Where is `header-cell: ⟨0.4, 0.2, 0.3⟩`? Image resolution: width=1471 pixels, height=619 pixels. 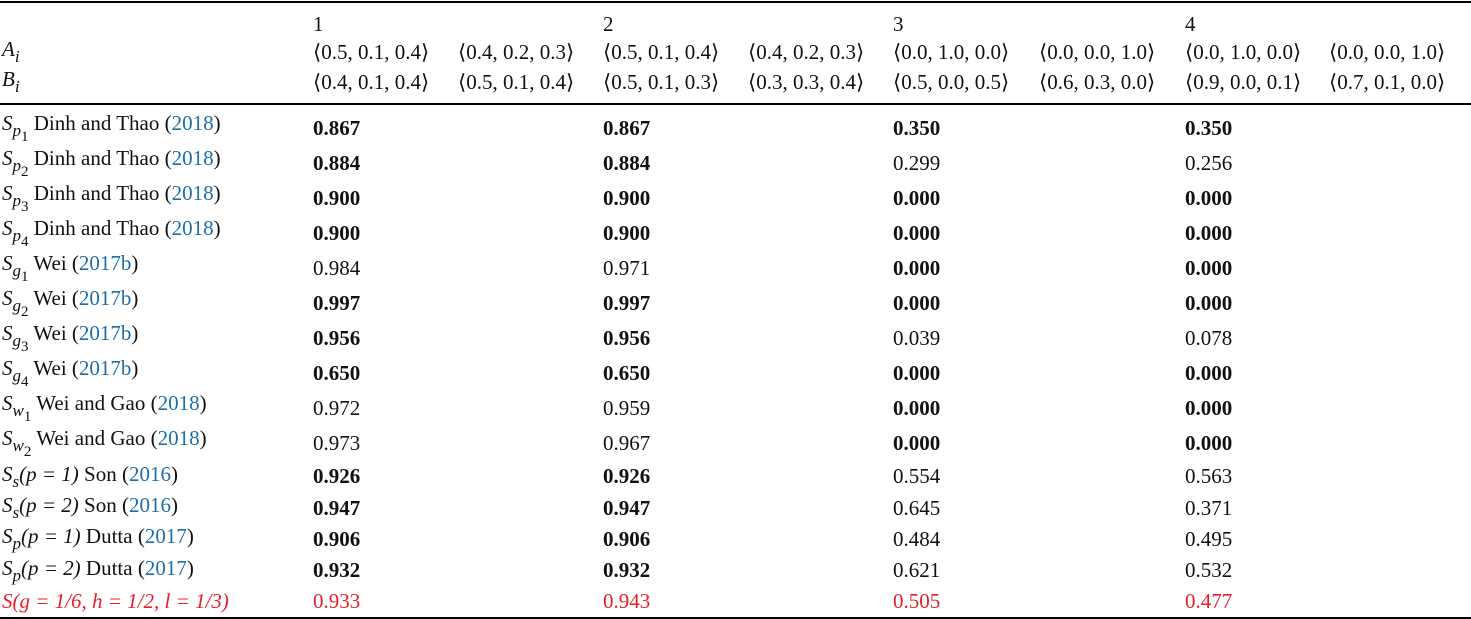 header-cell: ⟨0.4, 0.2, 0.3⟩ is located at coordinates (516, 51).